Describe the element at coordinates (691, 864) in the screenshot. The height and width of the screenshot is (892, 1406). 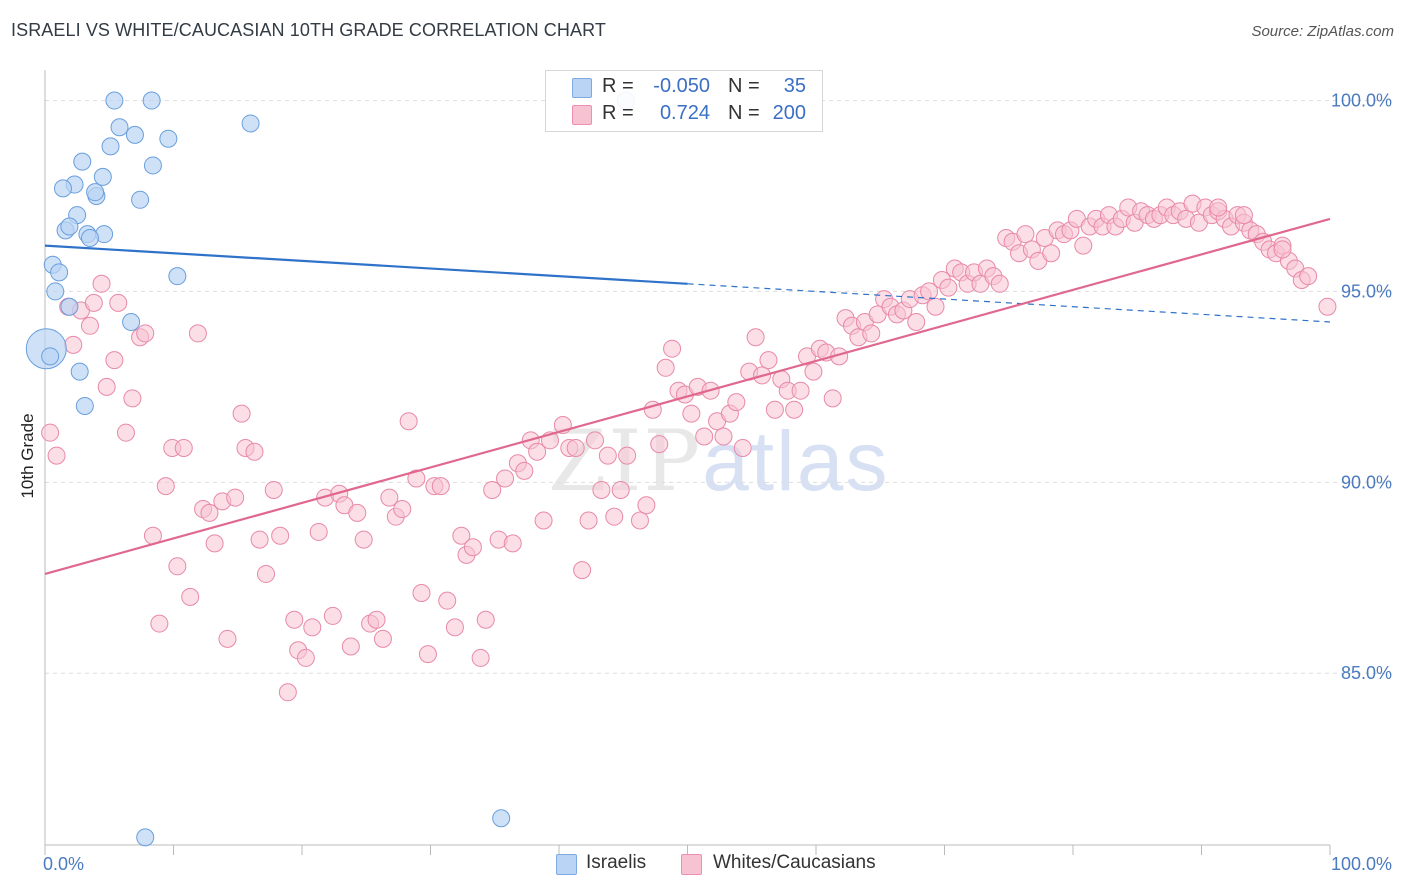
I see `whites-legend-swatch` at that location.